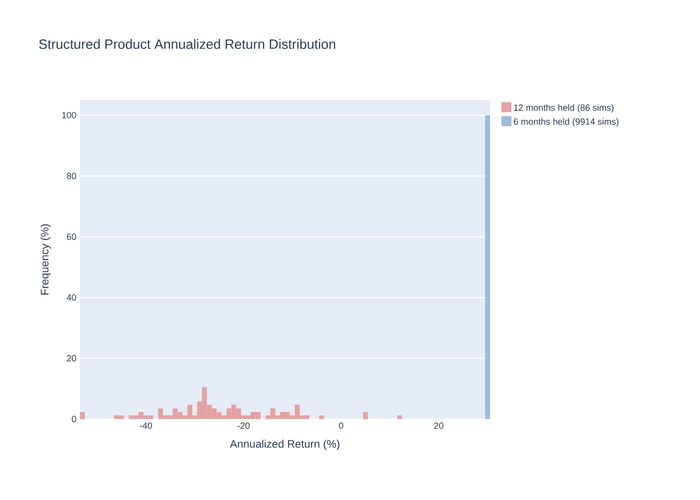  What do you see at coordinates (564, 108) in the screenshot?
I see `legend-label: 12 months held (86 sims)` at bounding box center [564, 108].